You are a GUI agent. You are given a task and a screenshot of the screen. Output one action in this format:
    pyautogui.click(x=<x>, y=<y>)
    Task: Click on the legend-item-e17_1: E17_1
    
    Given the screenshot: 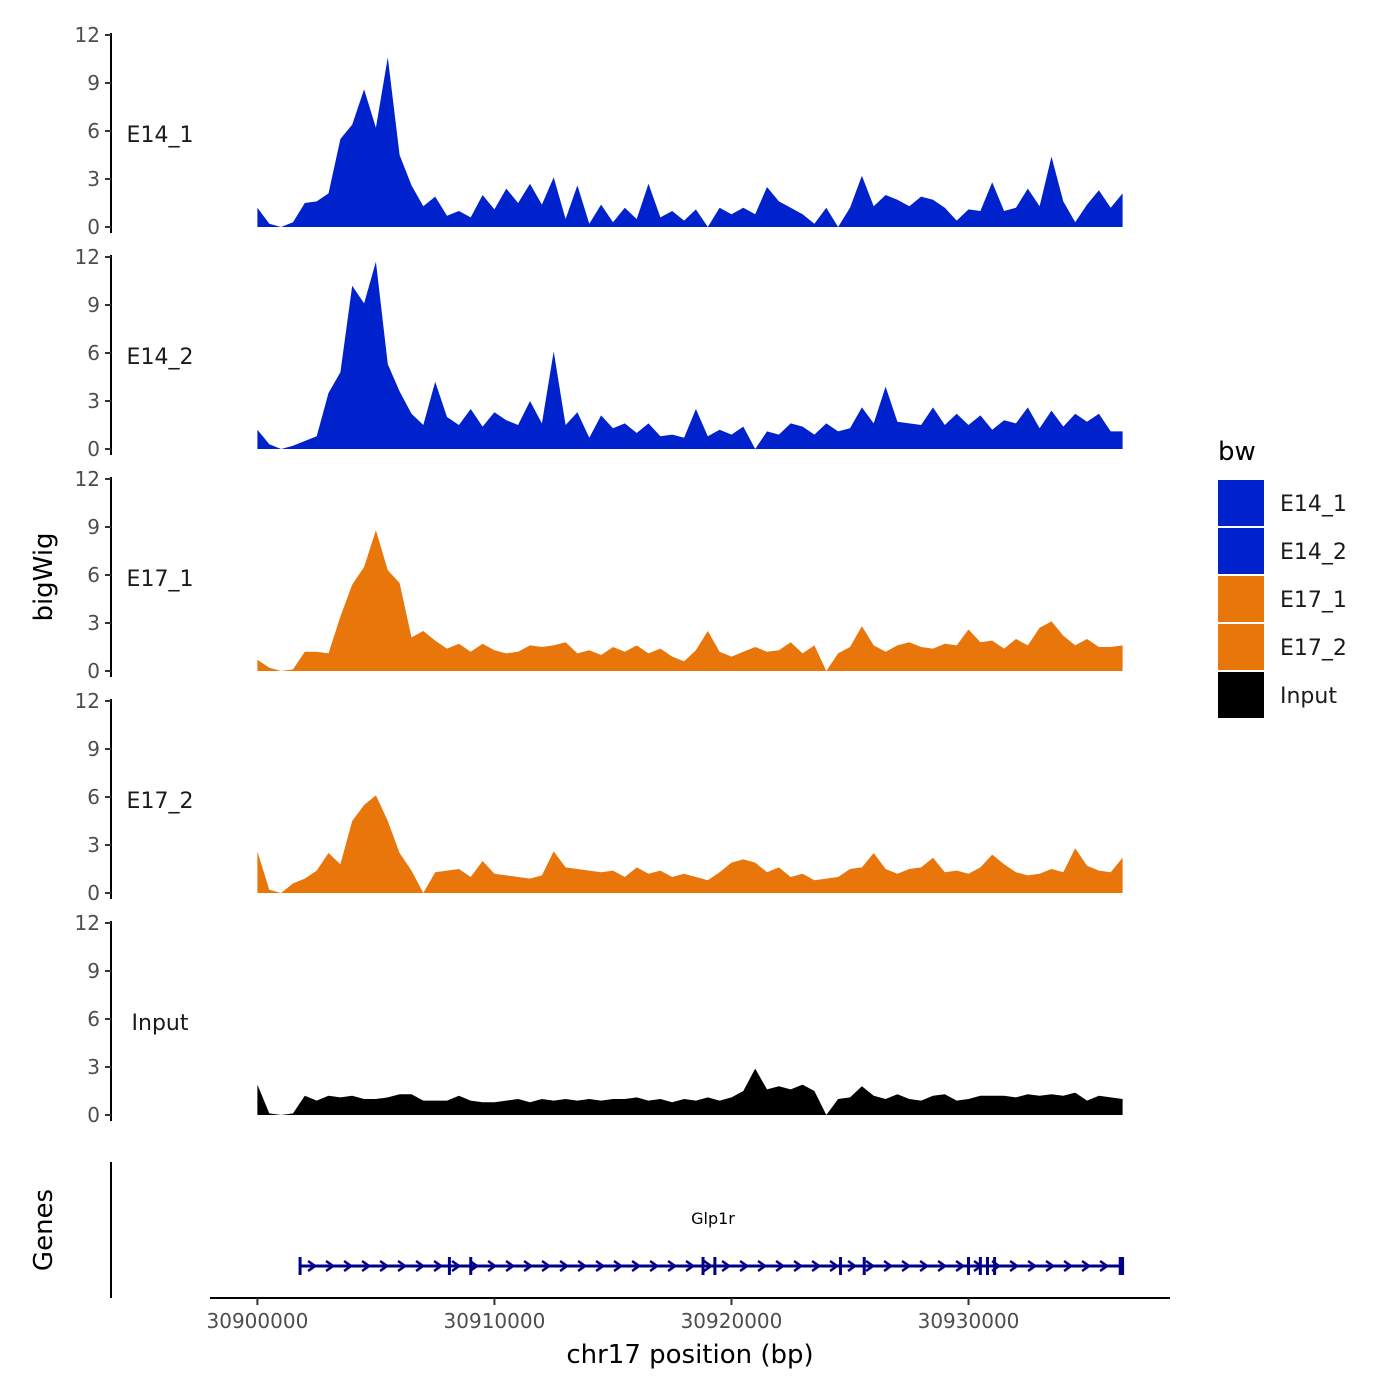 What is the action you would take?
    pyautogui.click(x=1282, y=599)
    